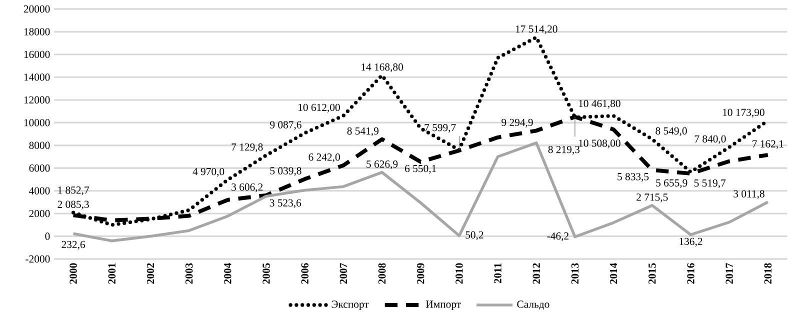 The height and width of the screenshot is (317, 800). I want to click on y-tick-label: 18000, so click(37, 32).